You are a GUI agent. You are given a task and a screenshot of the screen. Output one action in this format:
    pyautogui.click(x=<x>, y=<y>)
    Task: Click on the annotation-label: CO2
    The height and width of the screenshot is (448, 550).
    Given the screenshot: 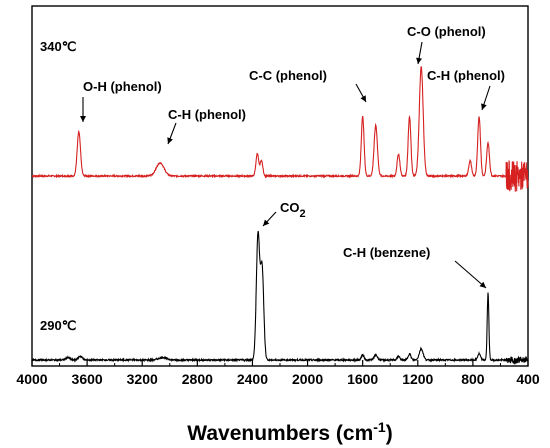 What is the action you would take?
    pyautogui.click(x=293, y=210)
    